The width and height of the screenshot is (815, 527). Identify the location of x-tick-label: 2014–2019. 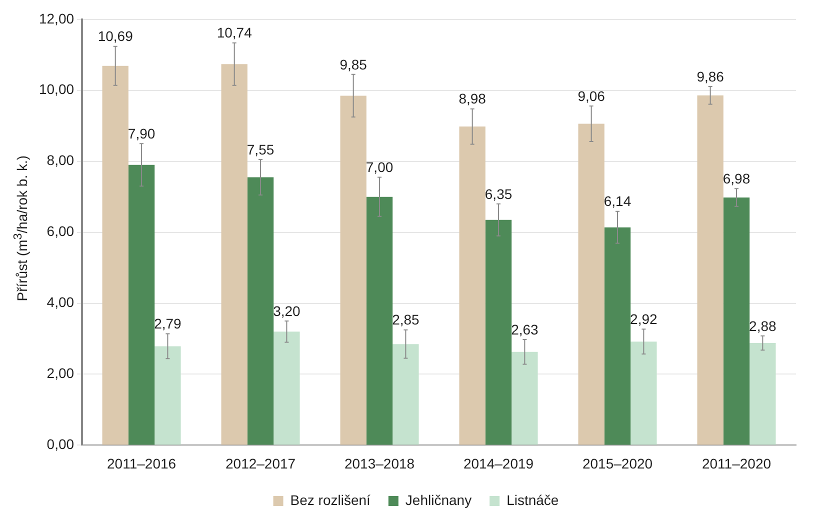
(498, 463).